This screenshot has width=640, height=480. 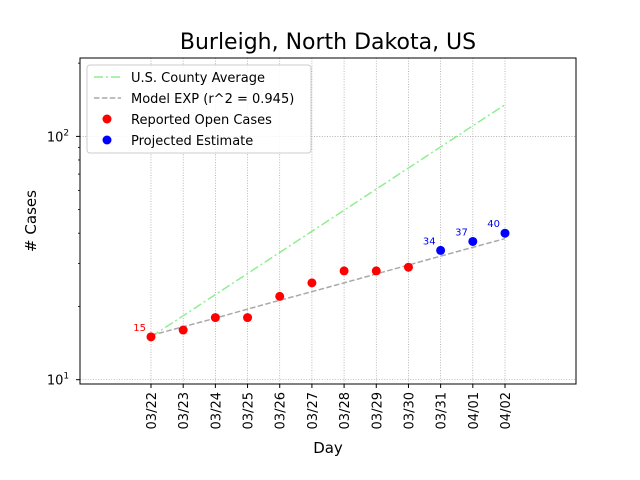 What do you see at coordinates (377, 410) in the screenshot?
I see `x-tick-label: 03/29` at bounding box center [377, 410].